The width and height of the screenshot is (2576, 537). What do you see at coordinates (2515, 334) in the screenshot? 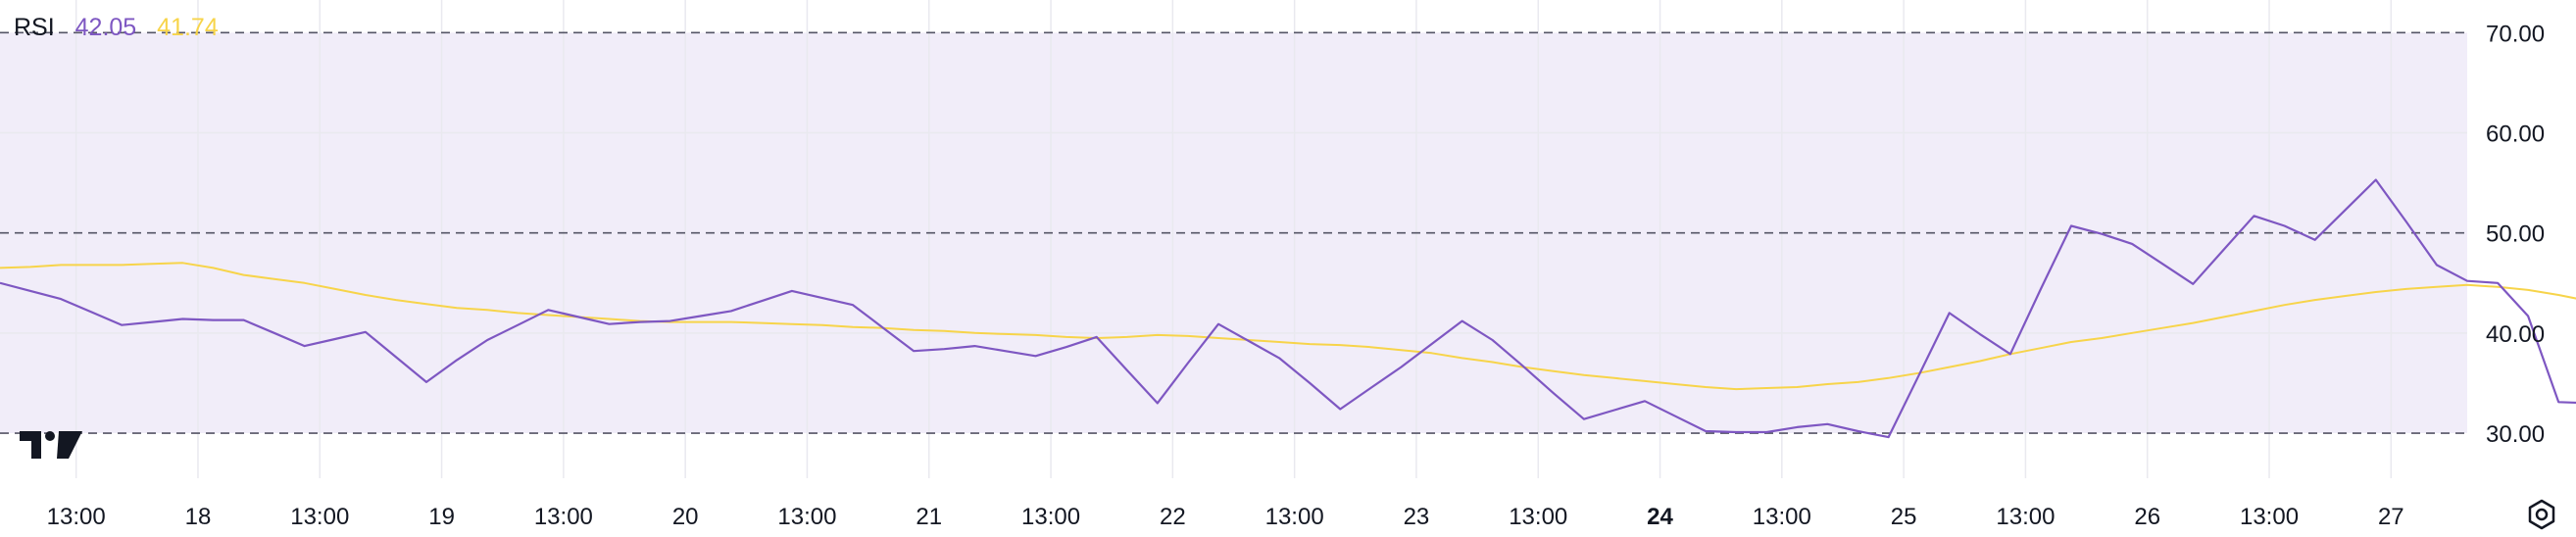
I see `y-tick-label: 40.00` at bounding box center [2515, 334].